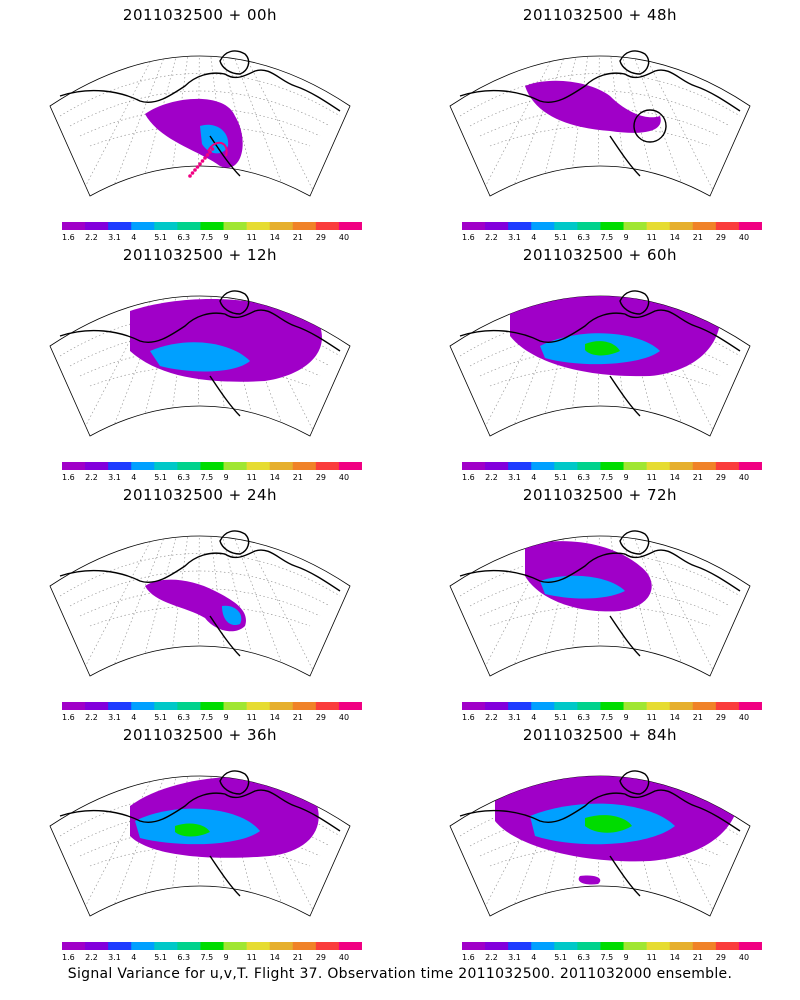 The width and height of the screenshot is (800, 1000). I want to click on panel-title: 2011032500 + 72h, so click(600, 495).